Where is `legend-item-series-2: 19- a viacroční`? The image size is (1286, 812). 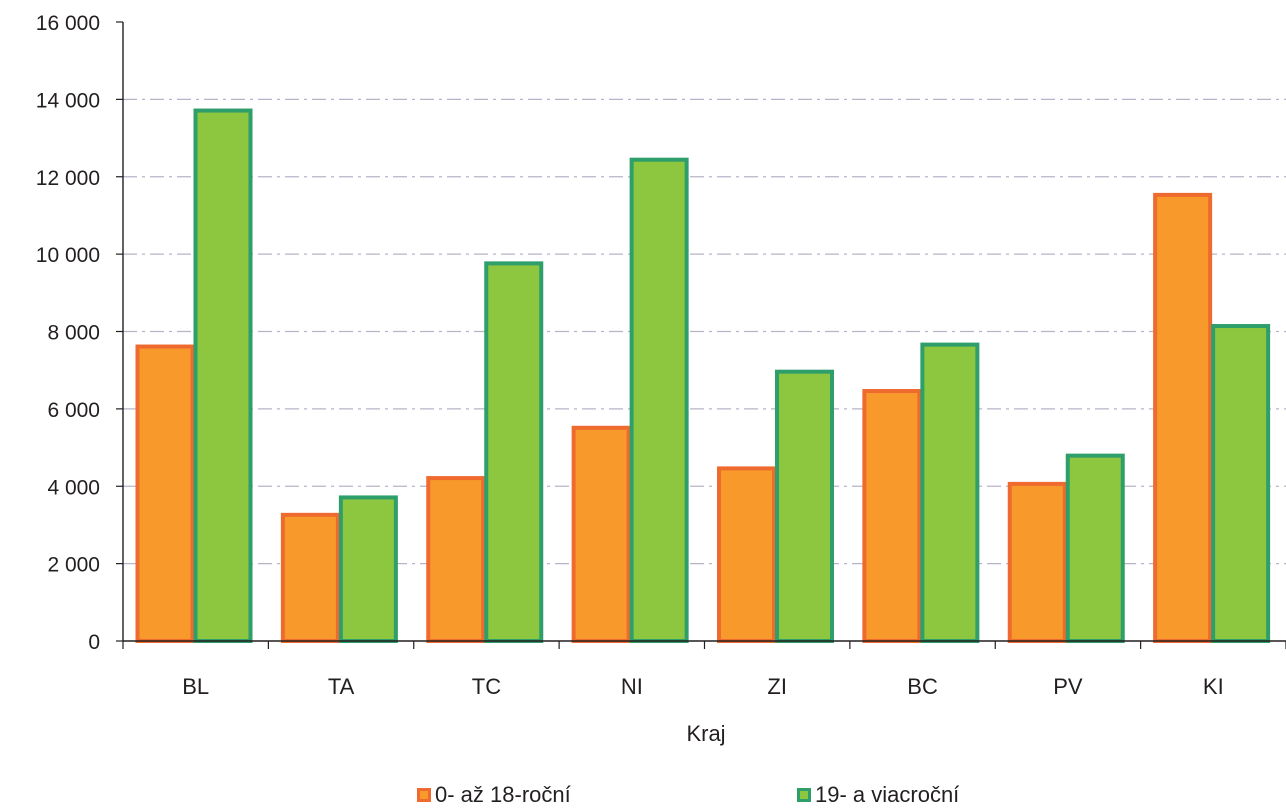 legend-item-series-2: 19- a viacroční is located at coordinates (878, 795).